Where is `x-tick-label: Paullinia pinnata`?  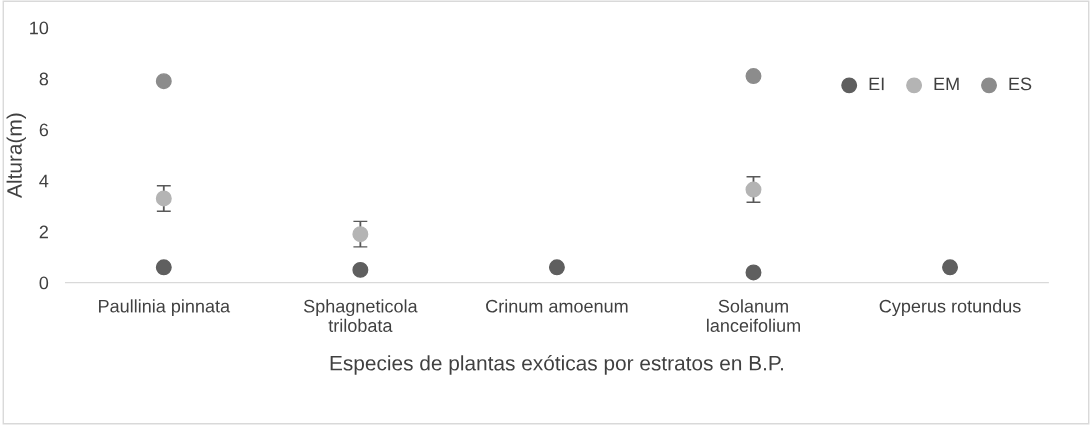 x-tick-label: Paullinia pinnata is located at coordinates (165, 308).